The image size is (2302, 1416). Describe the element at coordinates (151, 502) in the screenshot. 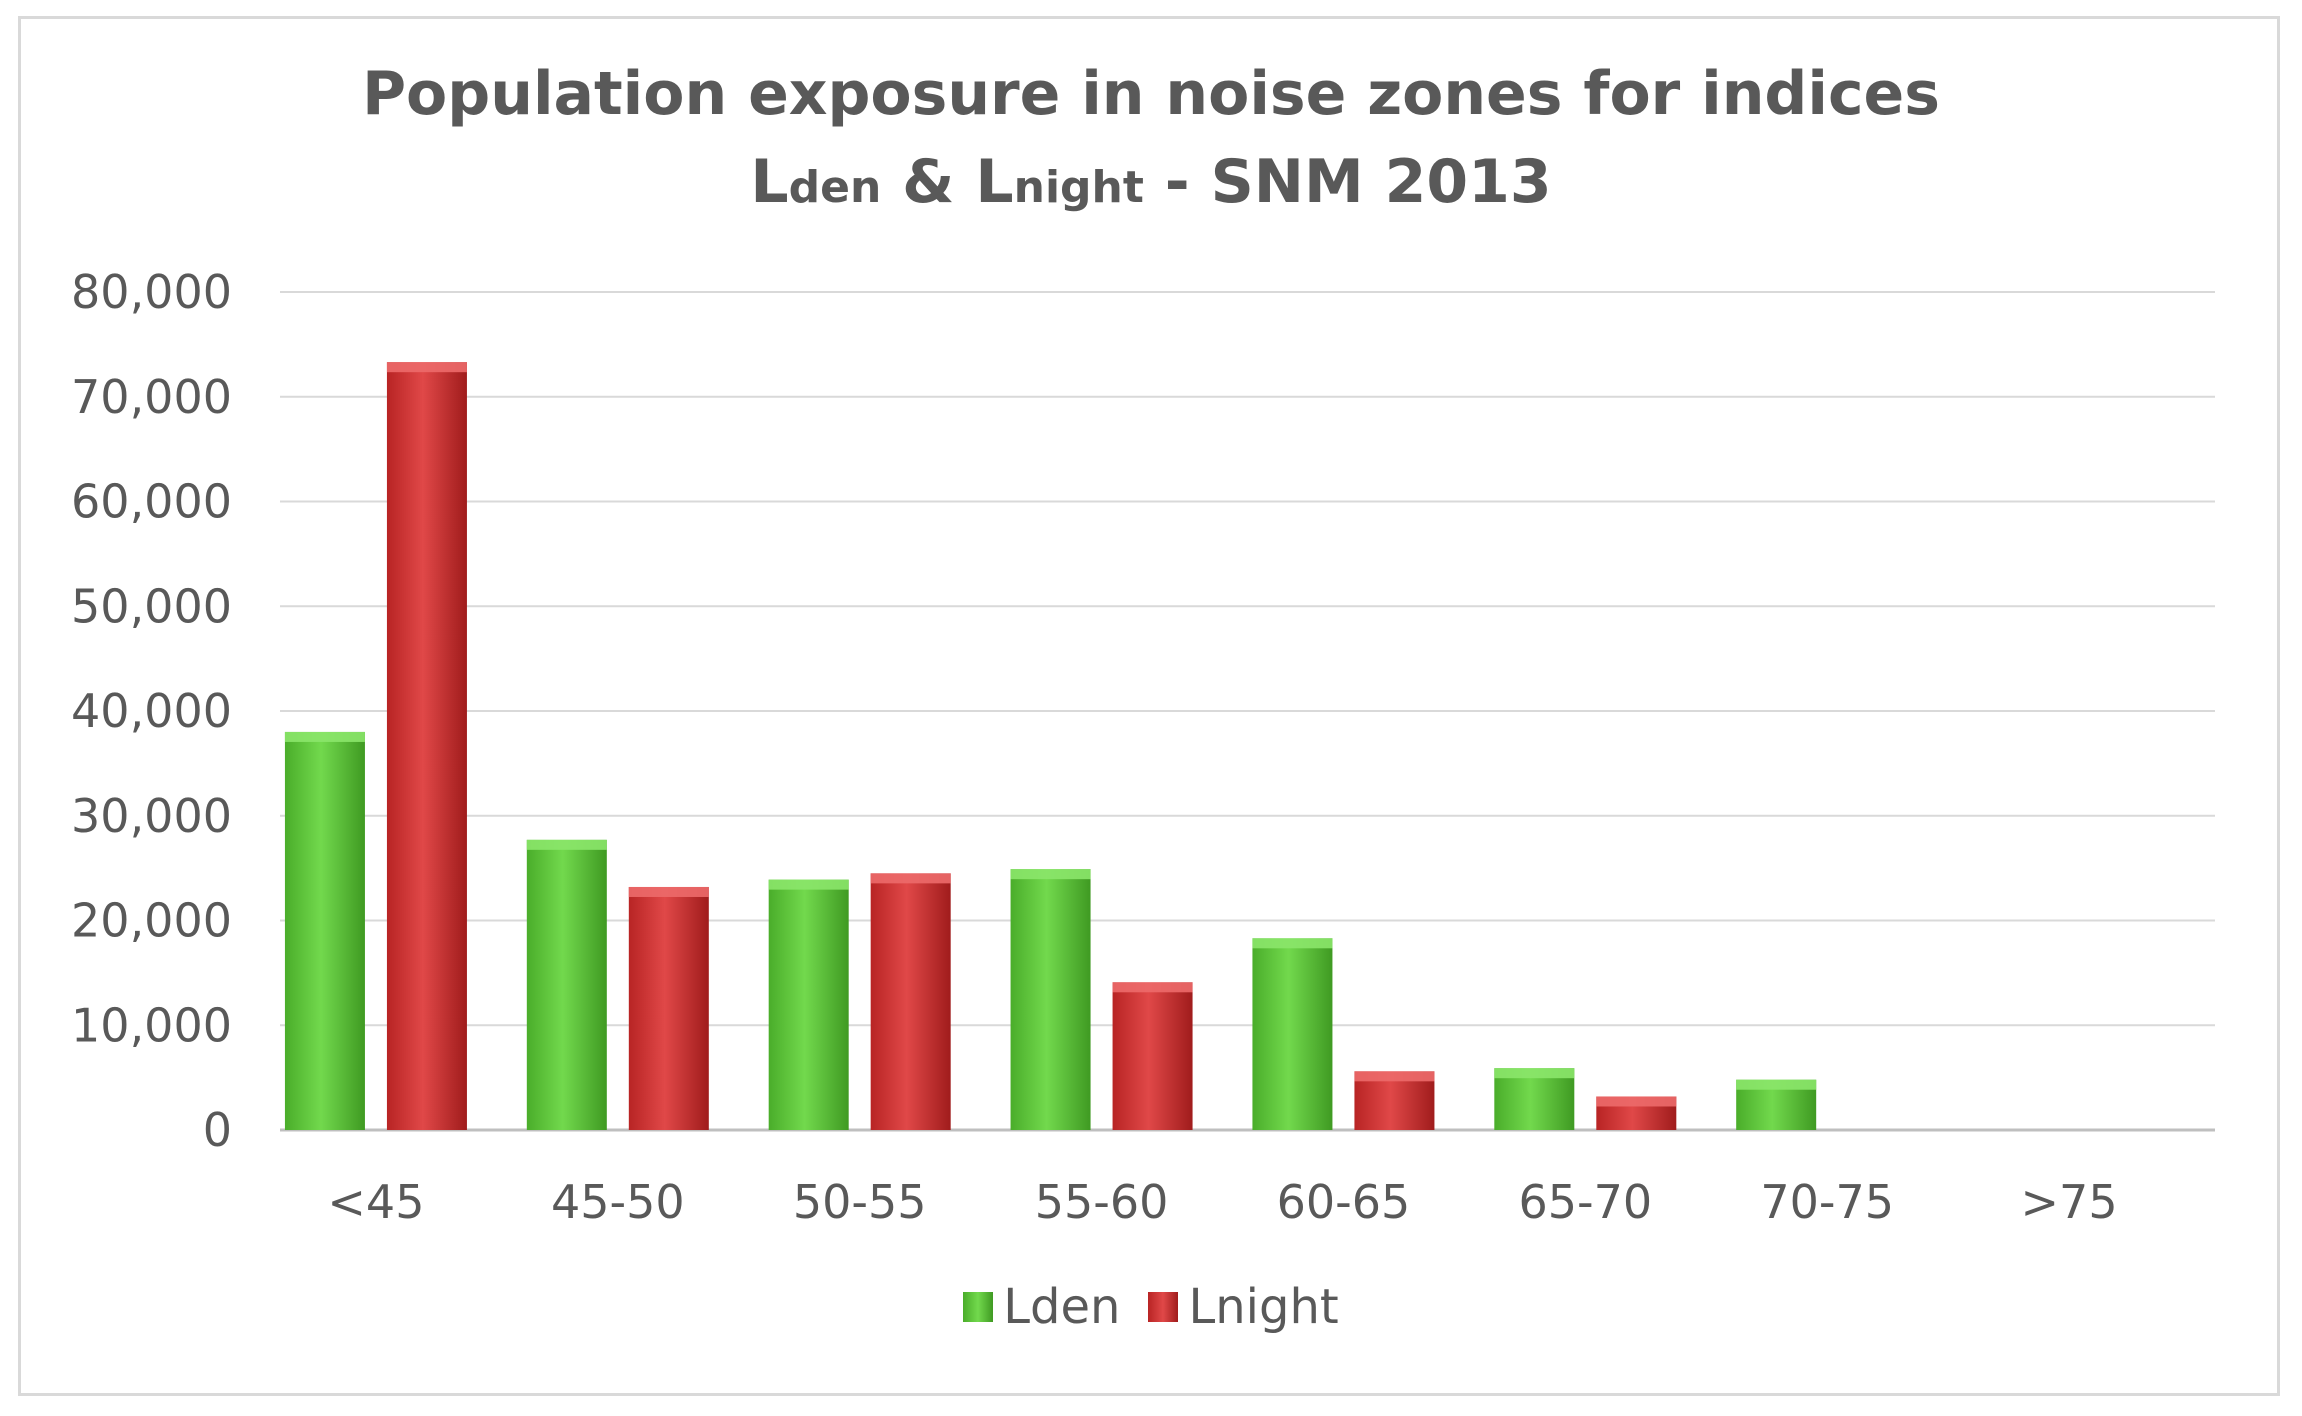

I see `y-tick-label: 60,000` at that location.